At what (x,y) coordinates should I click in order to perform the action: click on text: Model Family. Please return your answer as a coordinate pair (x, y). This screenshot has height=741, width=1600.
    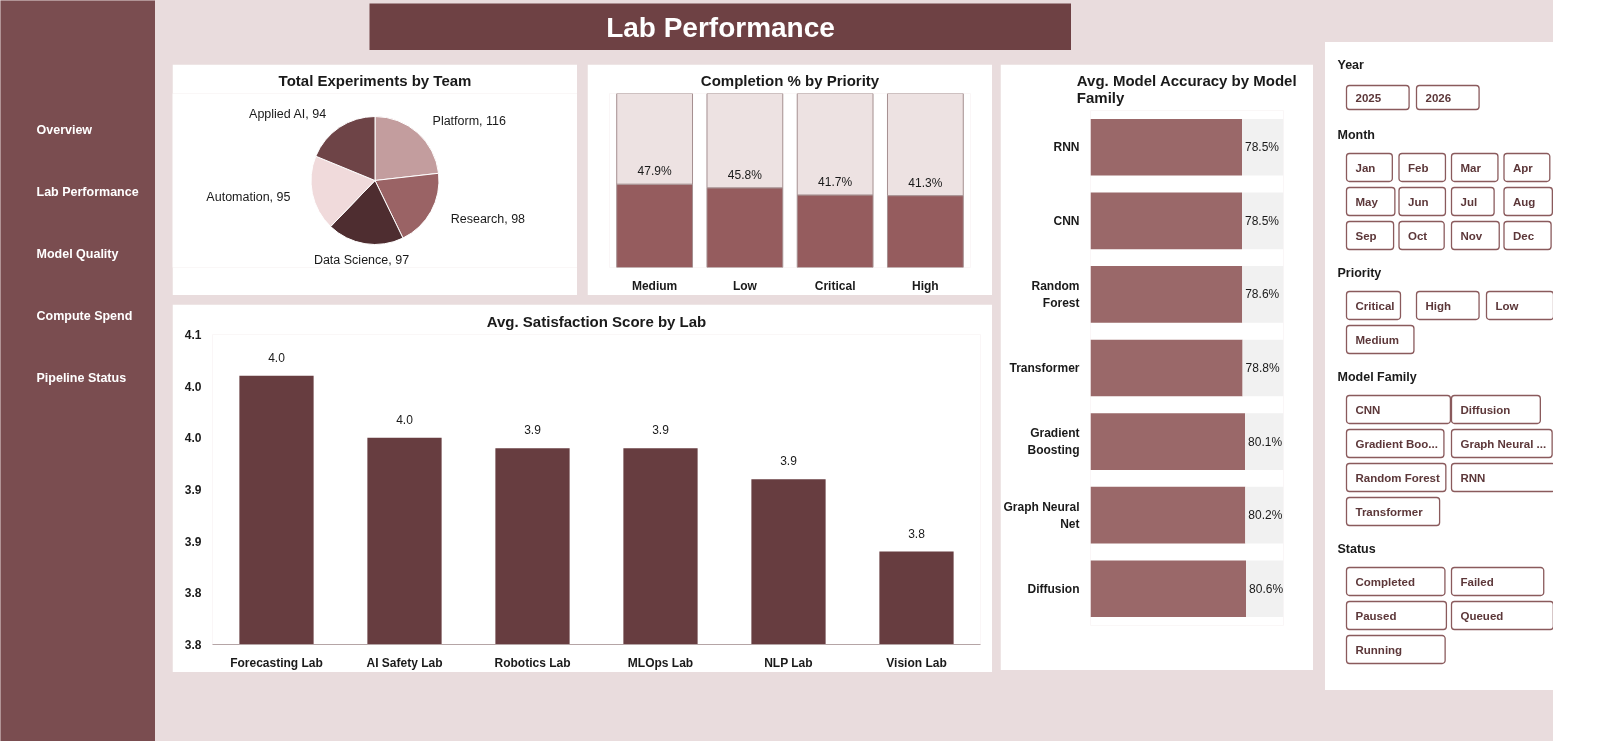
    Looking at the image, I should click on (1377, 376).